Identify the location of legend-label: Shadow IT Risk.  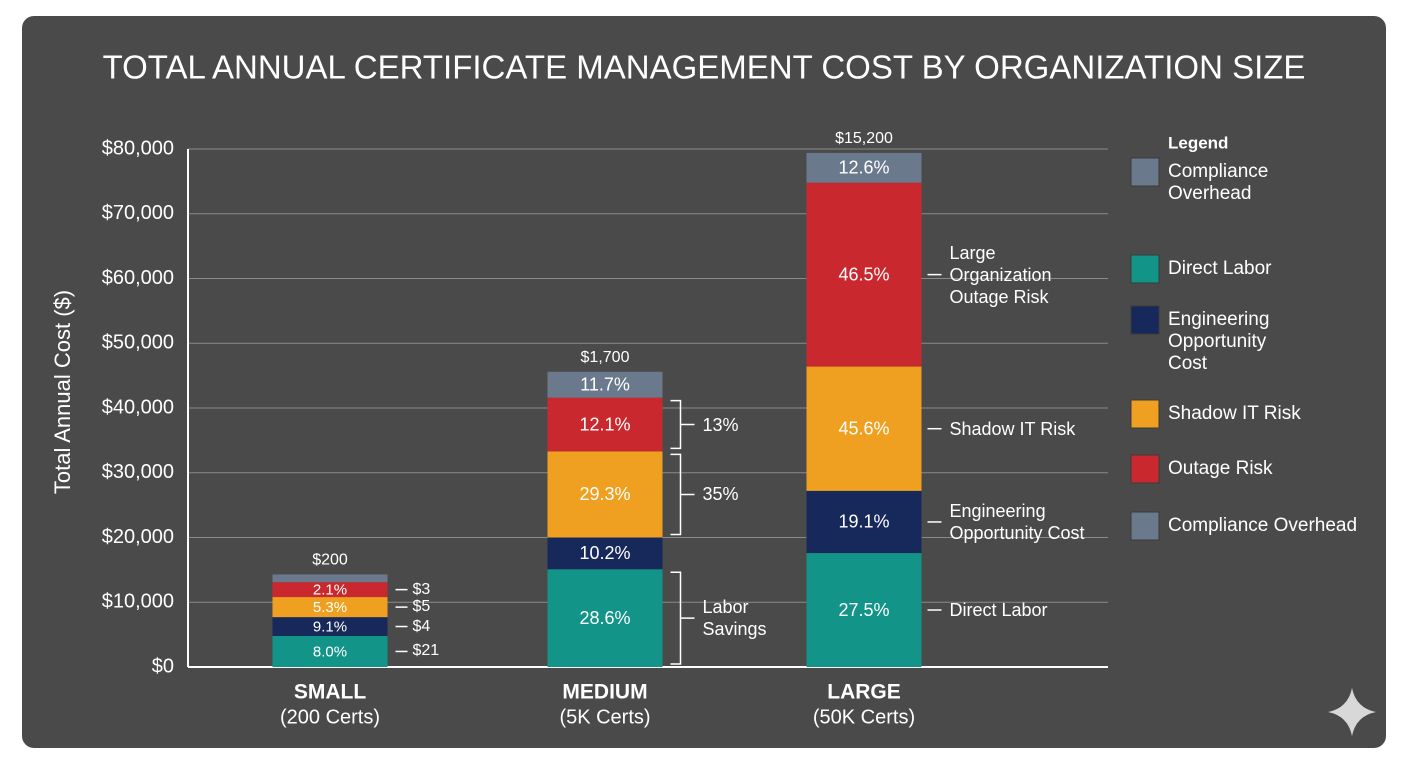
(1234, 413).